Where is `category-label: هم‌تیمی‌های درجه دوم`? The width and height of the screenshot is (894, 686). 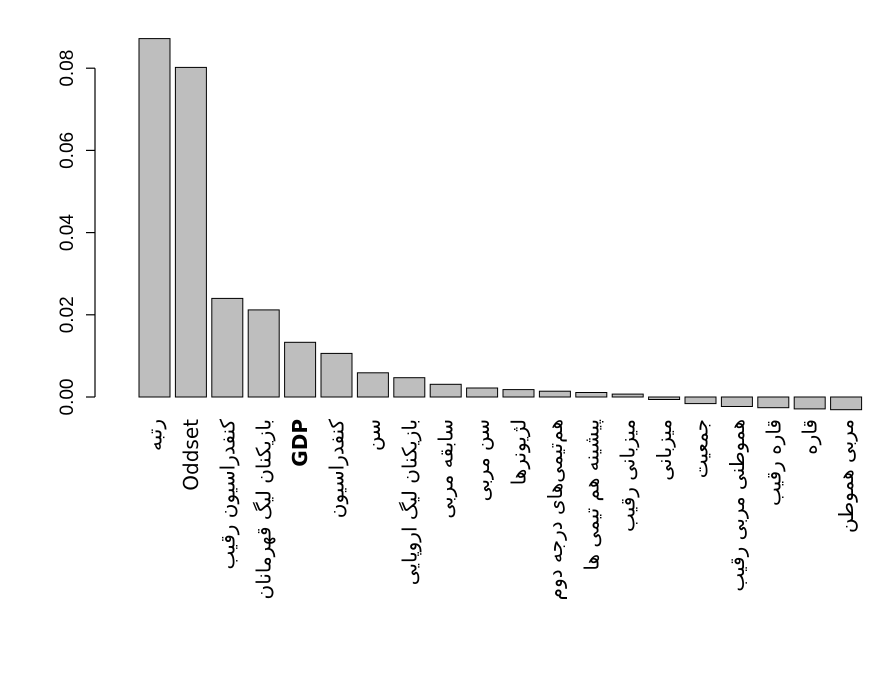 category-label: هم‌تیمی‌های درجه دوم is located at coordinates (555, 509).